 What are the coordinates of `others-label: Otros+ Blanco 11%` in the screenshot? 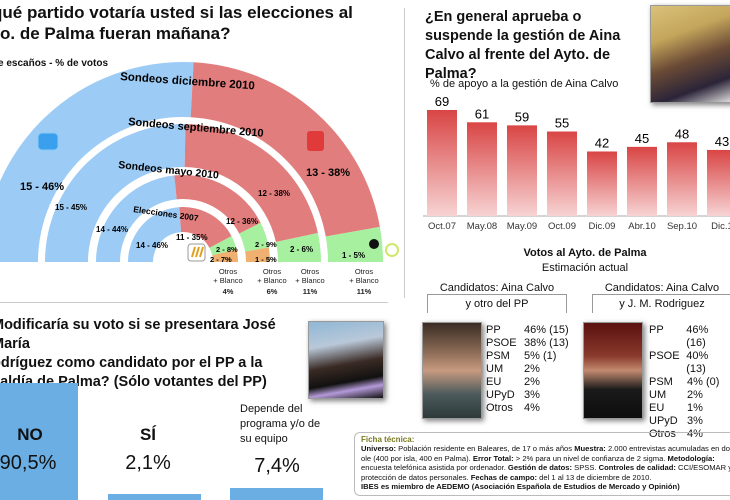 It's located at (363, 281).